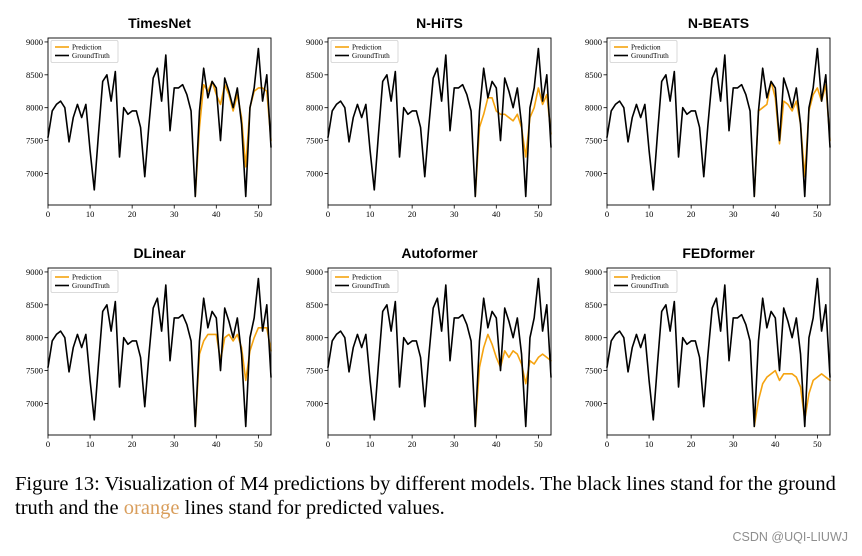 This screenshot has height=556, width=862. Describe the element at coordinates (159, 253) in the screenshot. I see `chart-title: DLinear` at that location.